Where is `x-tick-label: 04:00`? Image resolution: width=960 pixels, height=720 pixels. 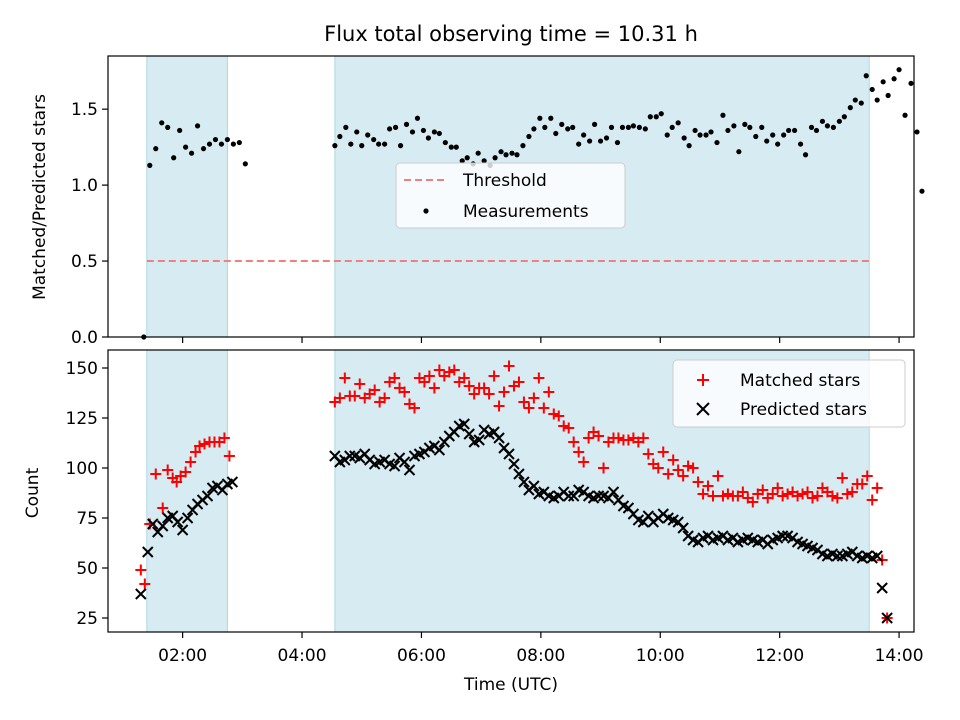 x-tick-label: 04:00 is located at coordinates (302, 656).